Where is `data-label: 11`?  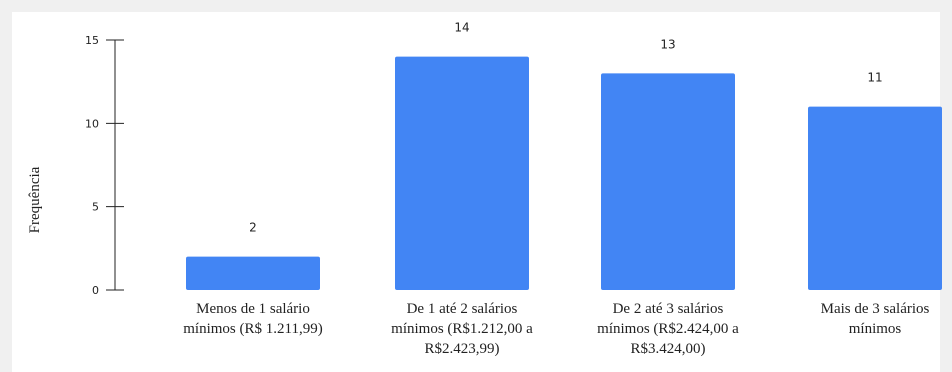
data-label: 11 is located at coordinates (874, 78).